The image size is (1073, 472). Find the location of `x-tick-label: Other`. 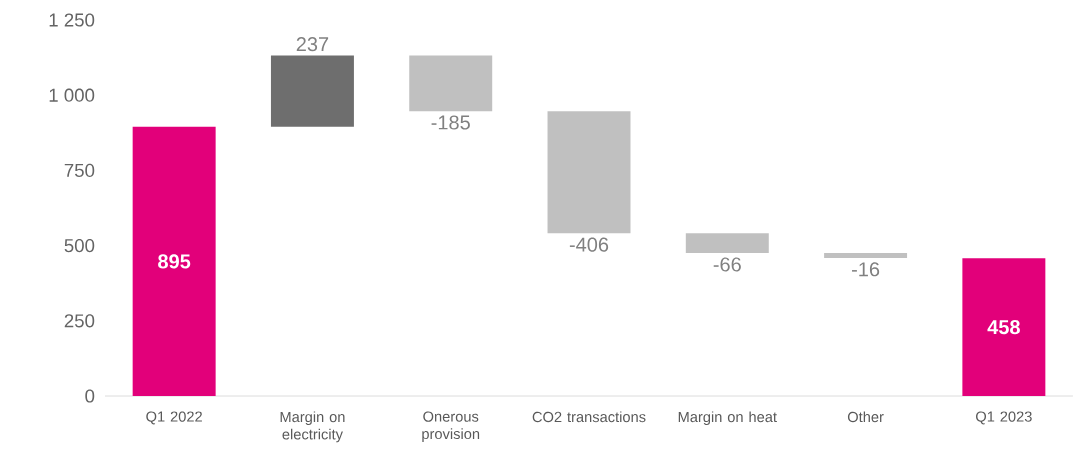

x-tick-label: Other is located at coordinates (865, 417).